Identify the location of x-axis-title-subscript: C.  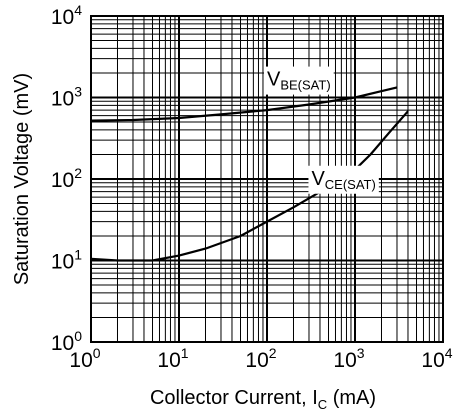
(322, 404).